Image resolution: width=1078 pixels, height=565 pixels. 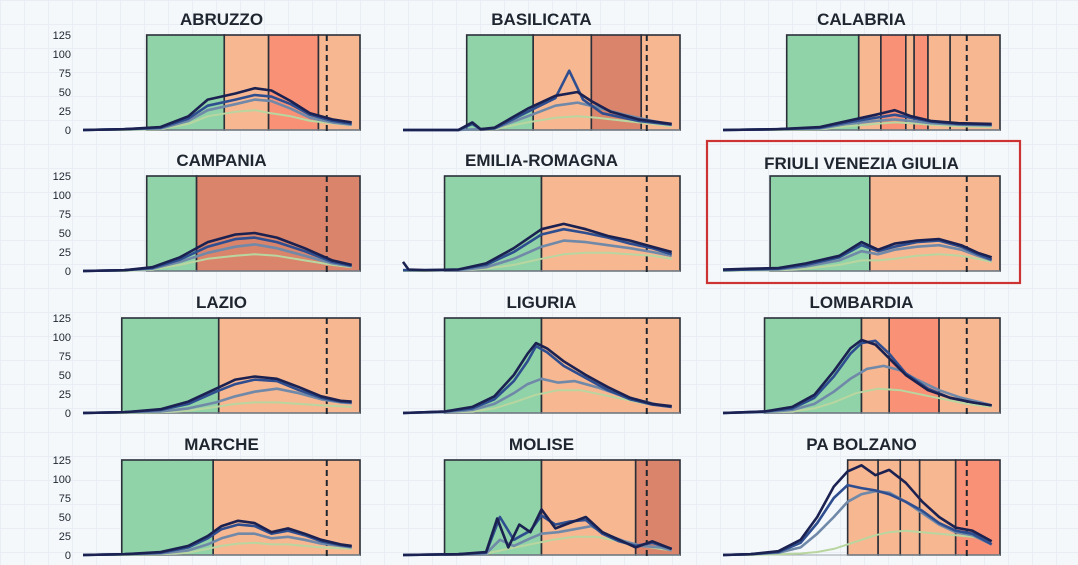 I want to click on panel-molise: MOLISE, so click(x=541, y=496).